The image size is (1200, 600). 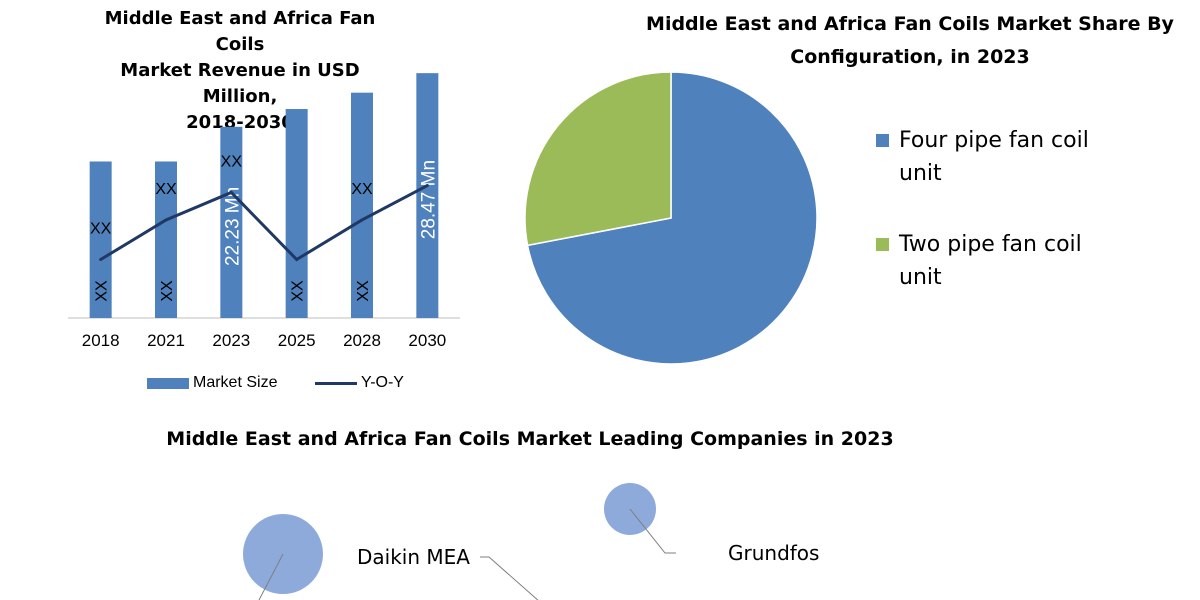 What do you see at coordinates (336, 383) in the screenshot?
I see `legend-line-swatch` at bounding box center [336, 383].